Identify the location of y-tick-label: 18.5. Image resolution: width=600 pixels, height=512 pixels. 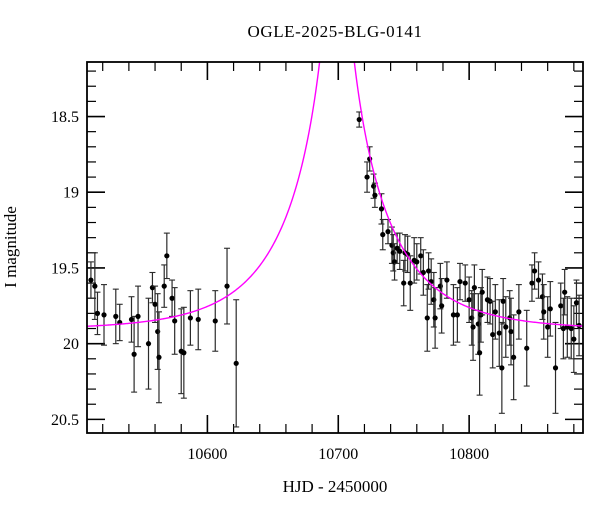
(65, 117).